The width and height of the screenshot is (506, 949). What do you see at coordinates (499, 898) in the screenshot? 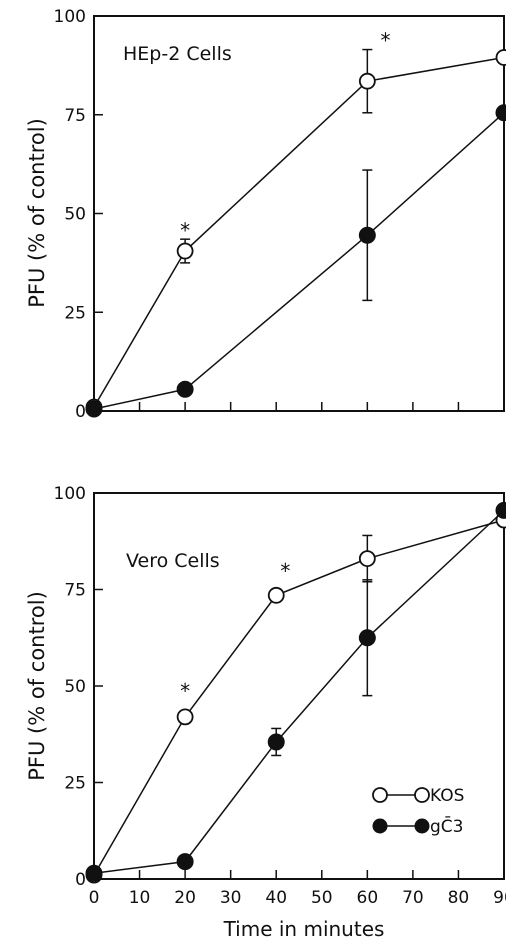
I see `x-tick-label: 90` at bounding box center [499, 898].